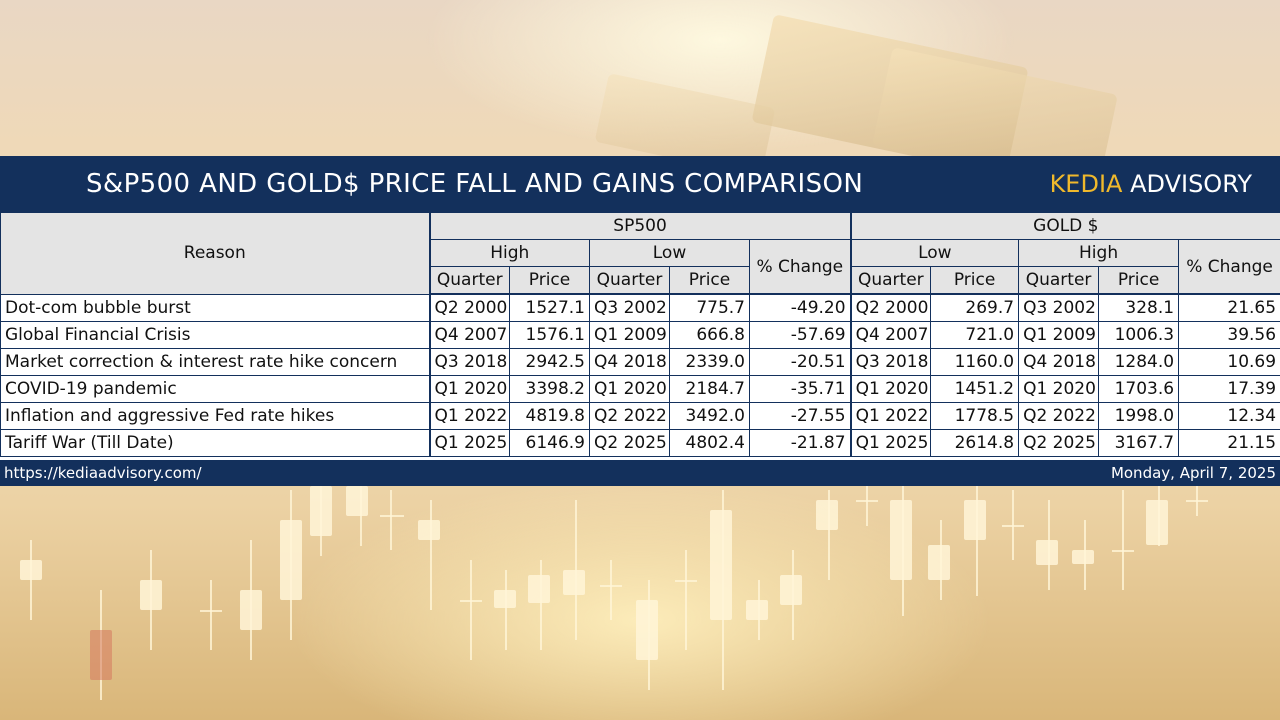 The width and height of the screenshot is (1280, 720). Describe the element at coordinates (975, 389) in the screenshot. I see `cell-price: 1451.2` at that location.